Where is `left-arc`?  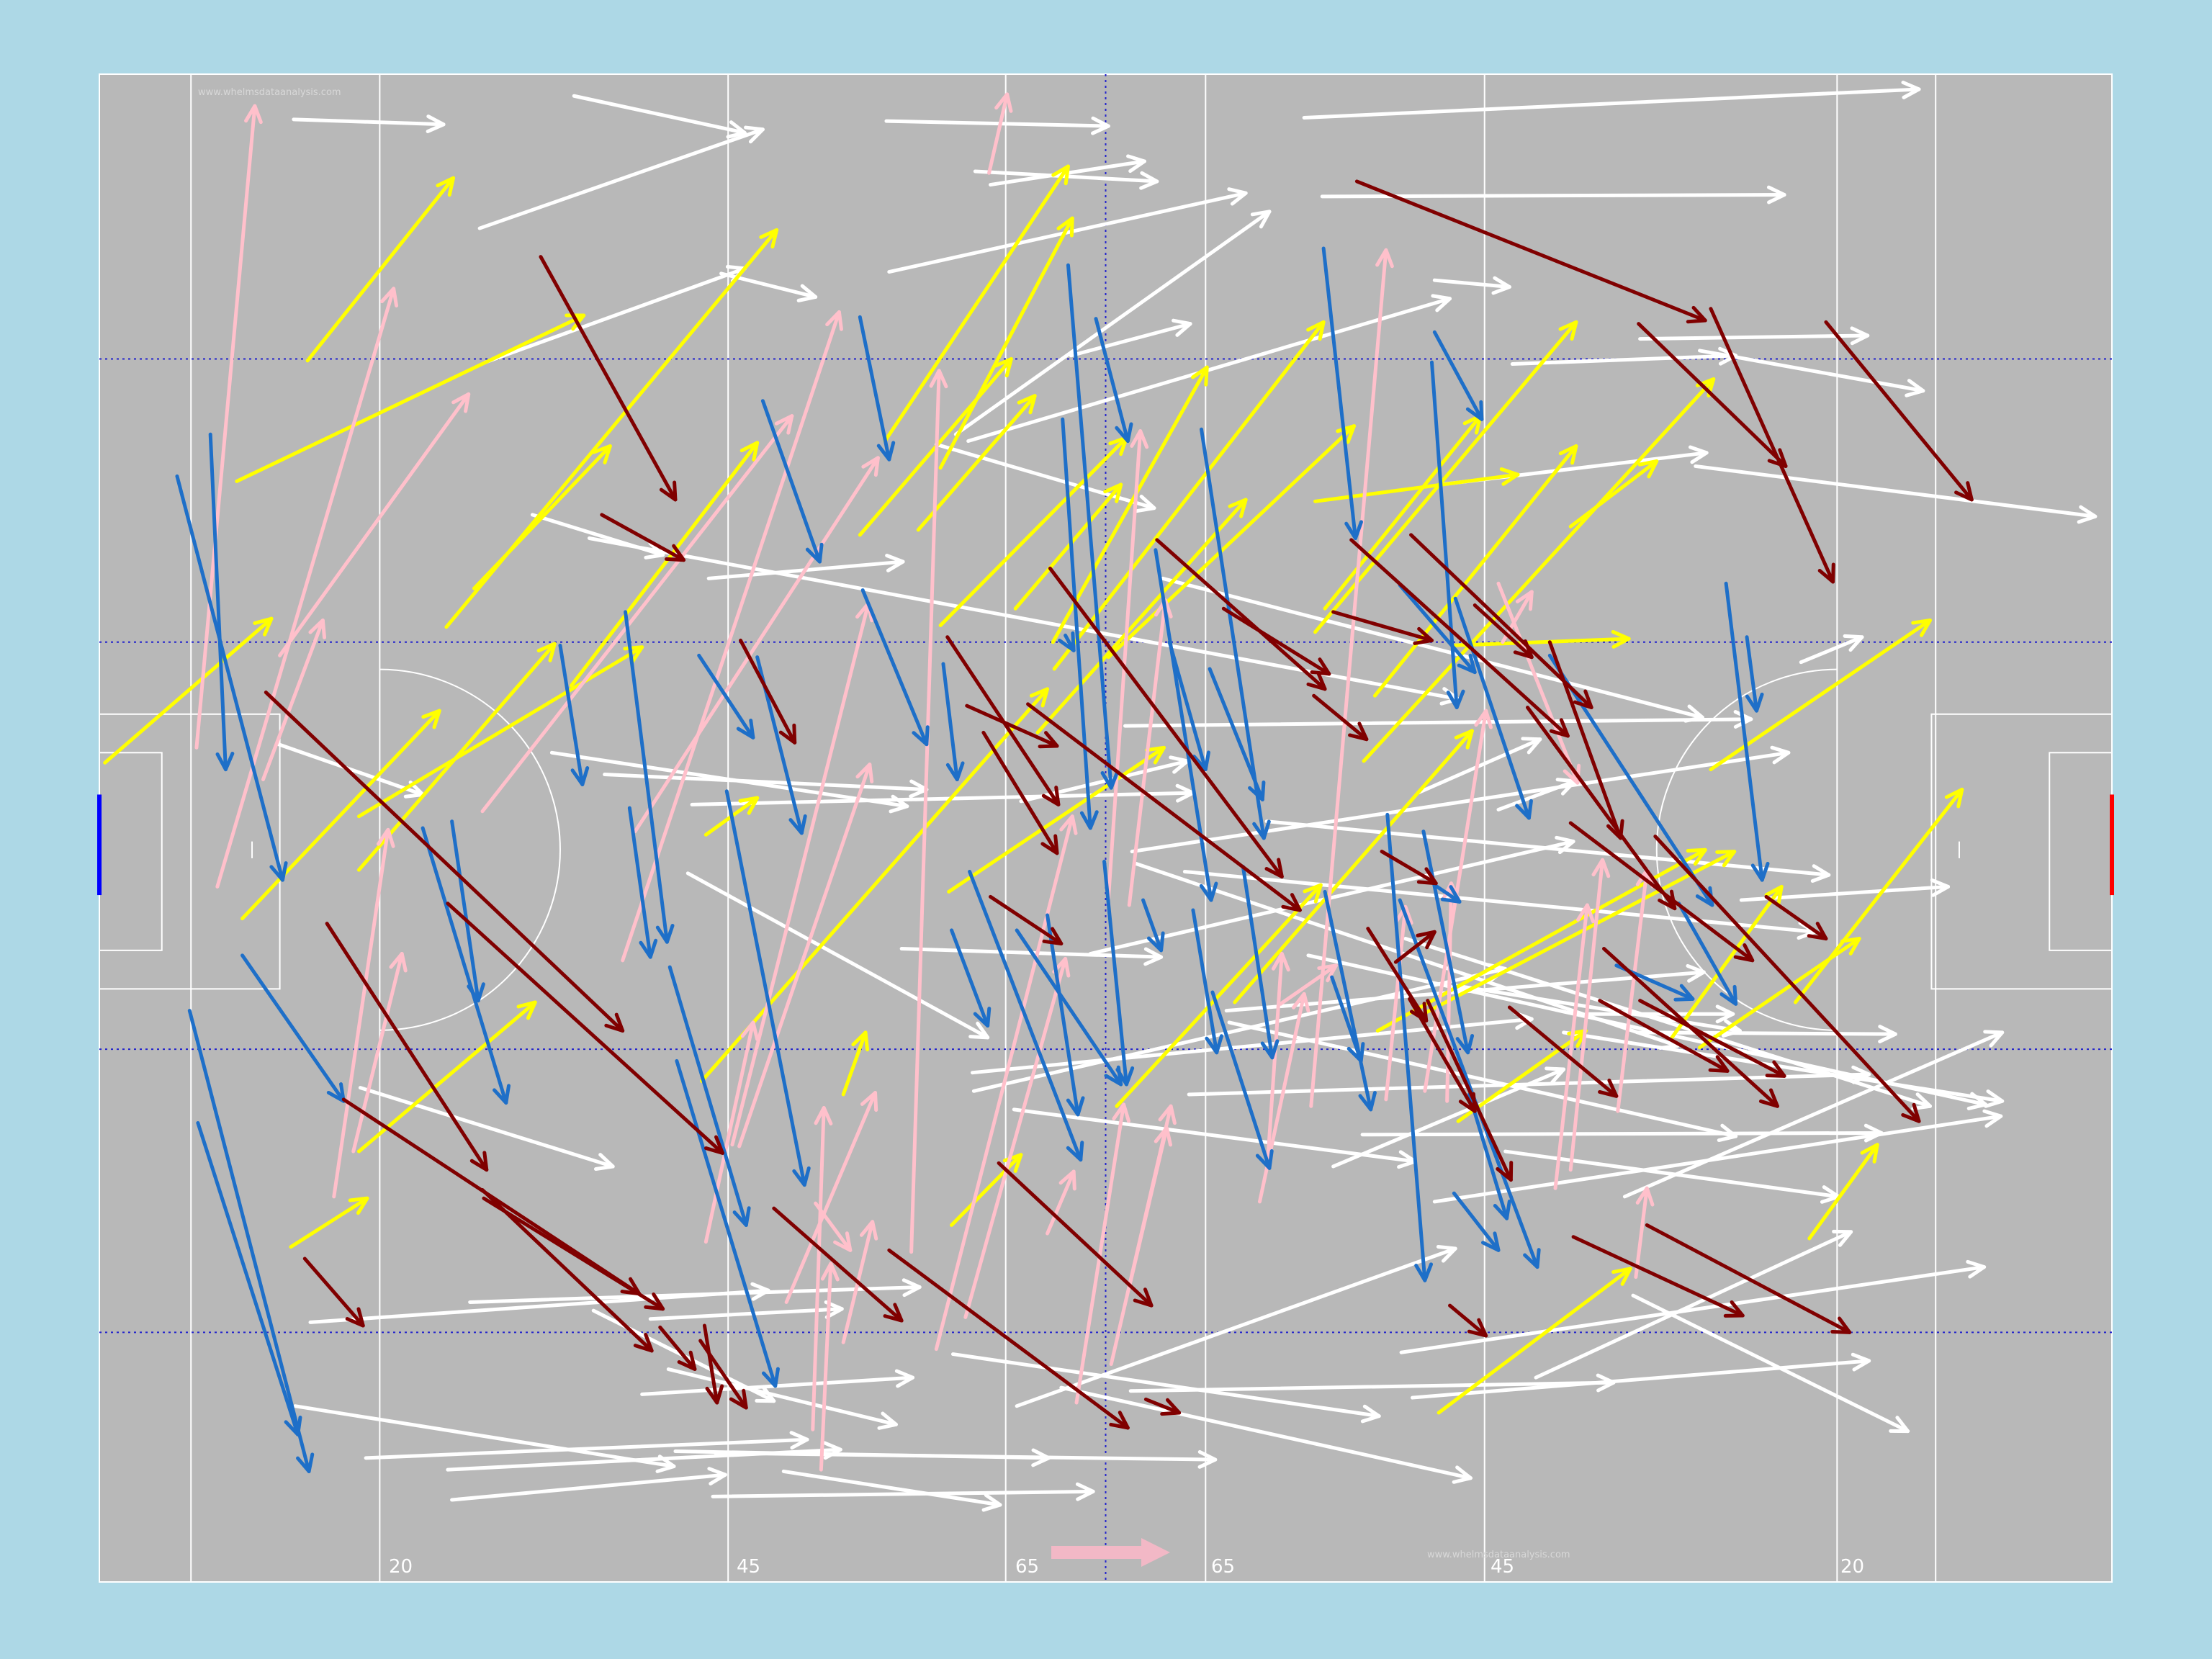
left-arc is located at coordinates (470, 849).